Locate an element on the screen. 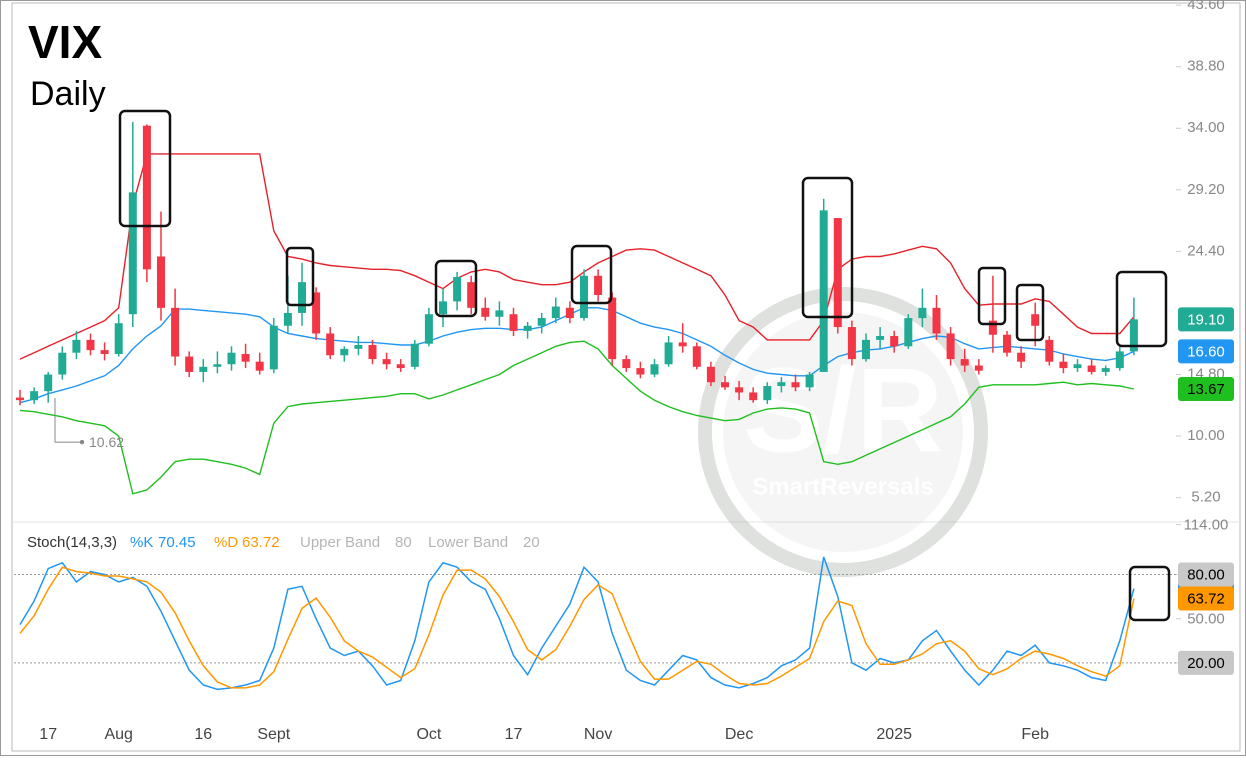 The width and height of the screenshot is (1246, 761). x-tick-label: Nov is located at coordinates (598, 734).